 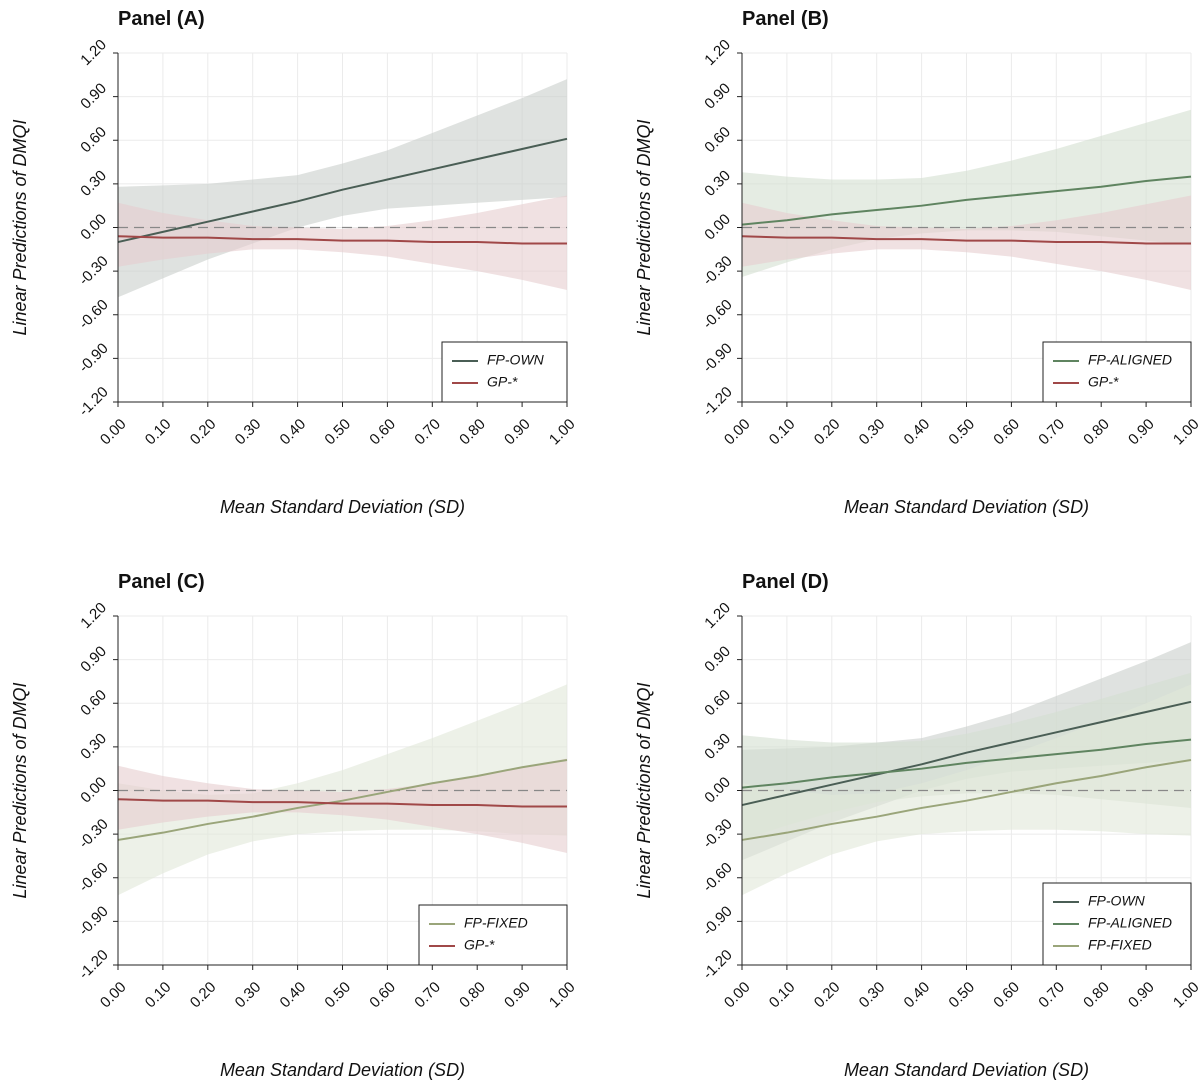 I want to click on panel-title: Panel (B), so click(x=785, y=19).